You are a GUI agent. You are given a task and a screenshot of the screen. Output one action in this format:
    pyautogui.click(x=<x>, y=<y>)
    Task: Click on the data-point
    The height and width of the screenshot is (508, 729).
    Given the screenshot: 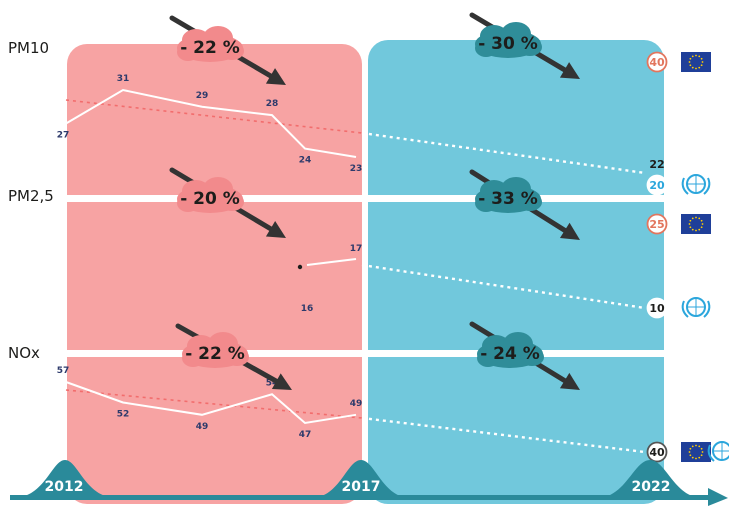 What is the action you would take?
    pyautogui.click(x=300, y=267)
    